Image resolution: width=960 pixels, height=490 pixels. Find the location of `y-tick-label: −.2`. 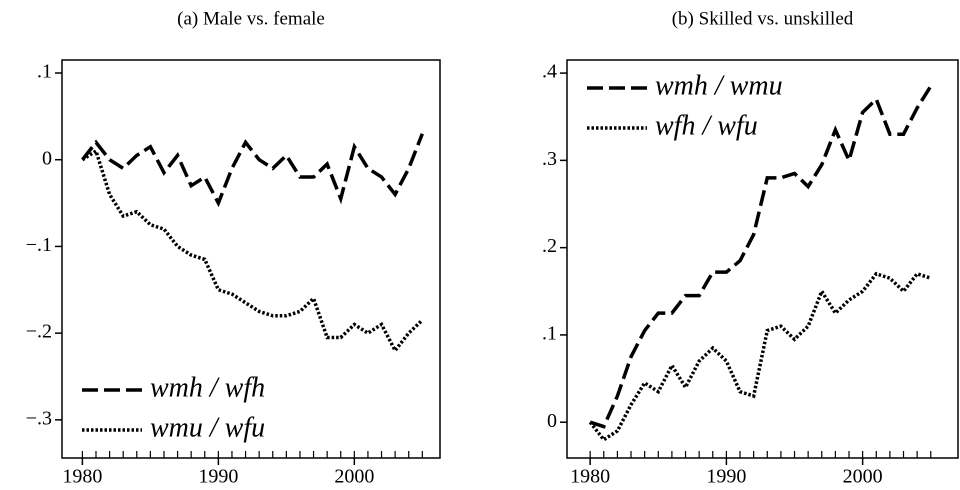

y-tick-label: −.2 is located at coordinates (39, 332).